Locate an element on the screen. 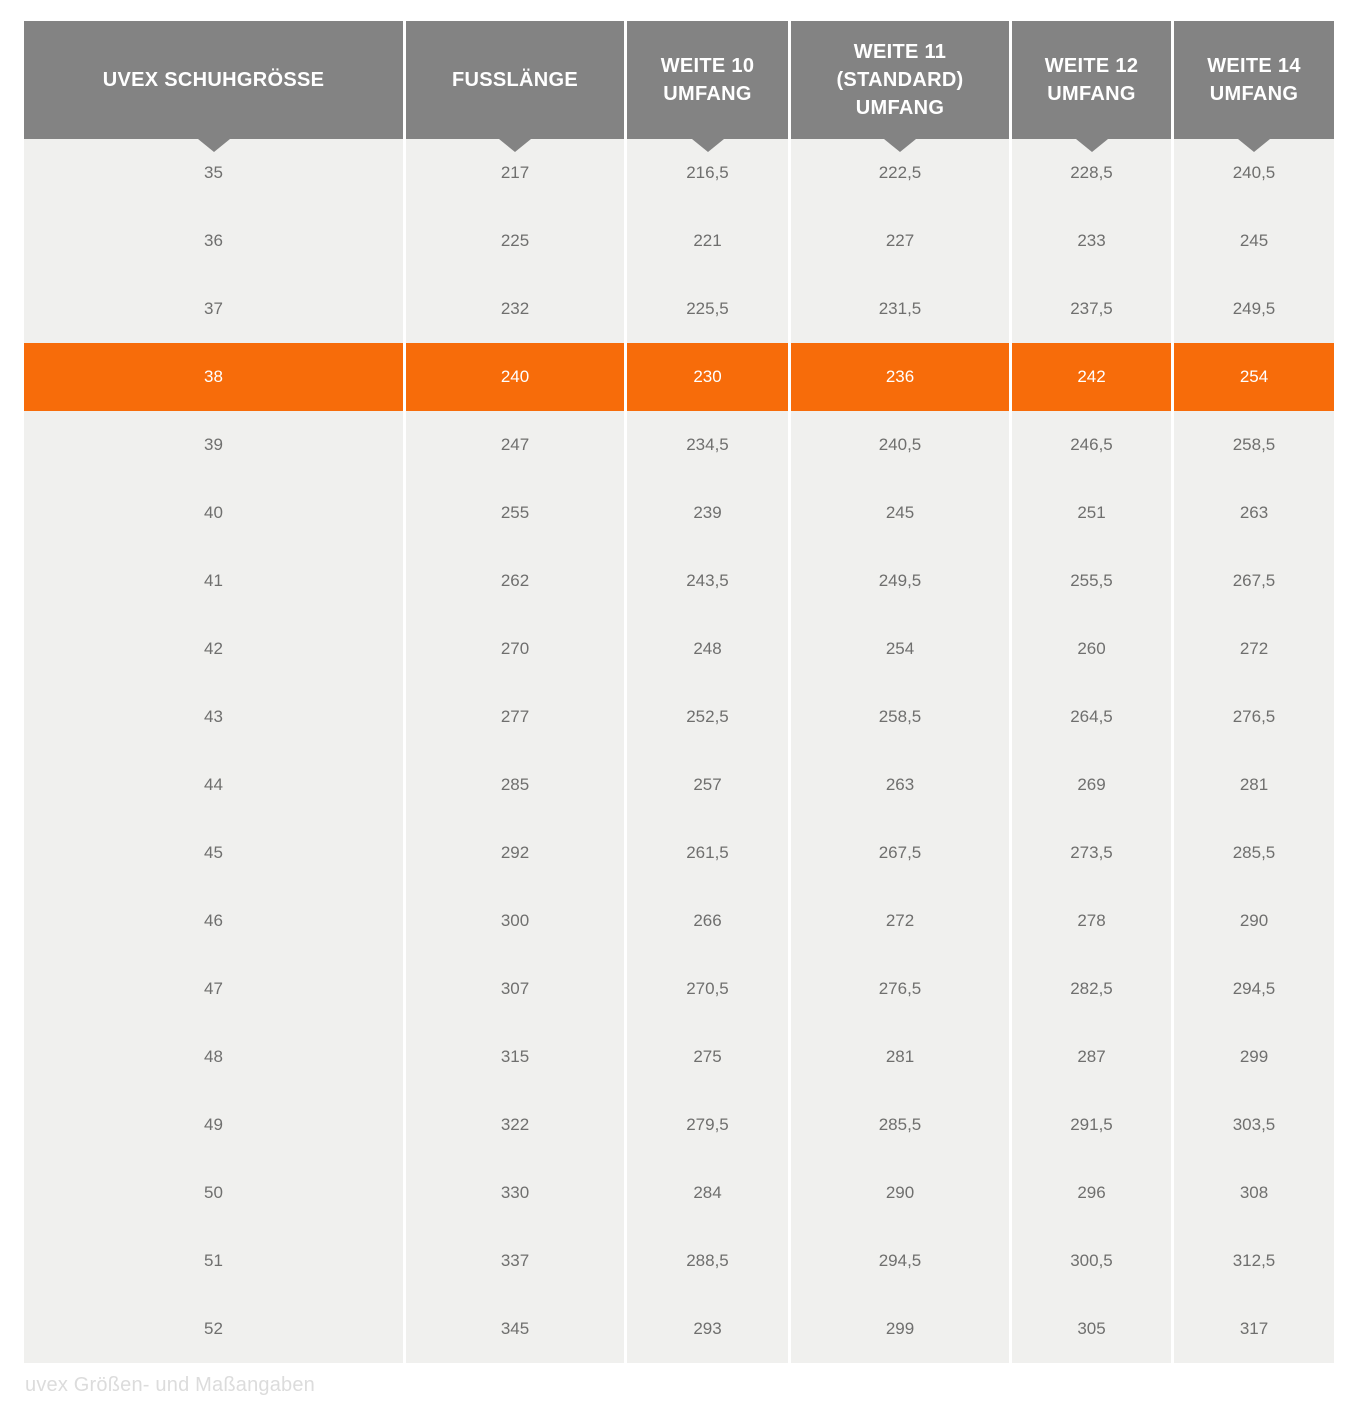  cell: 264,5 is located at coordinates (1091, 717).